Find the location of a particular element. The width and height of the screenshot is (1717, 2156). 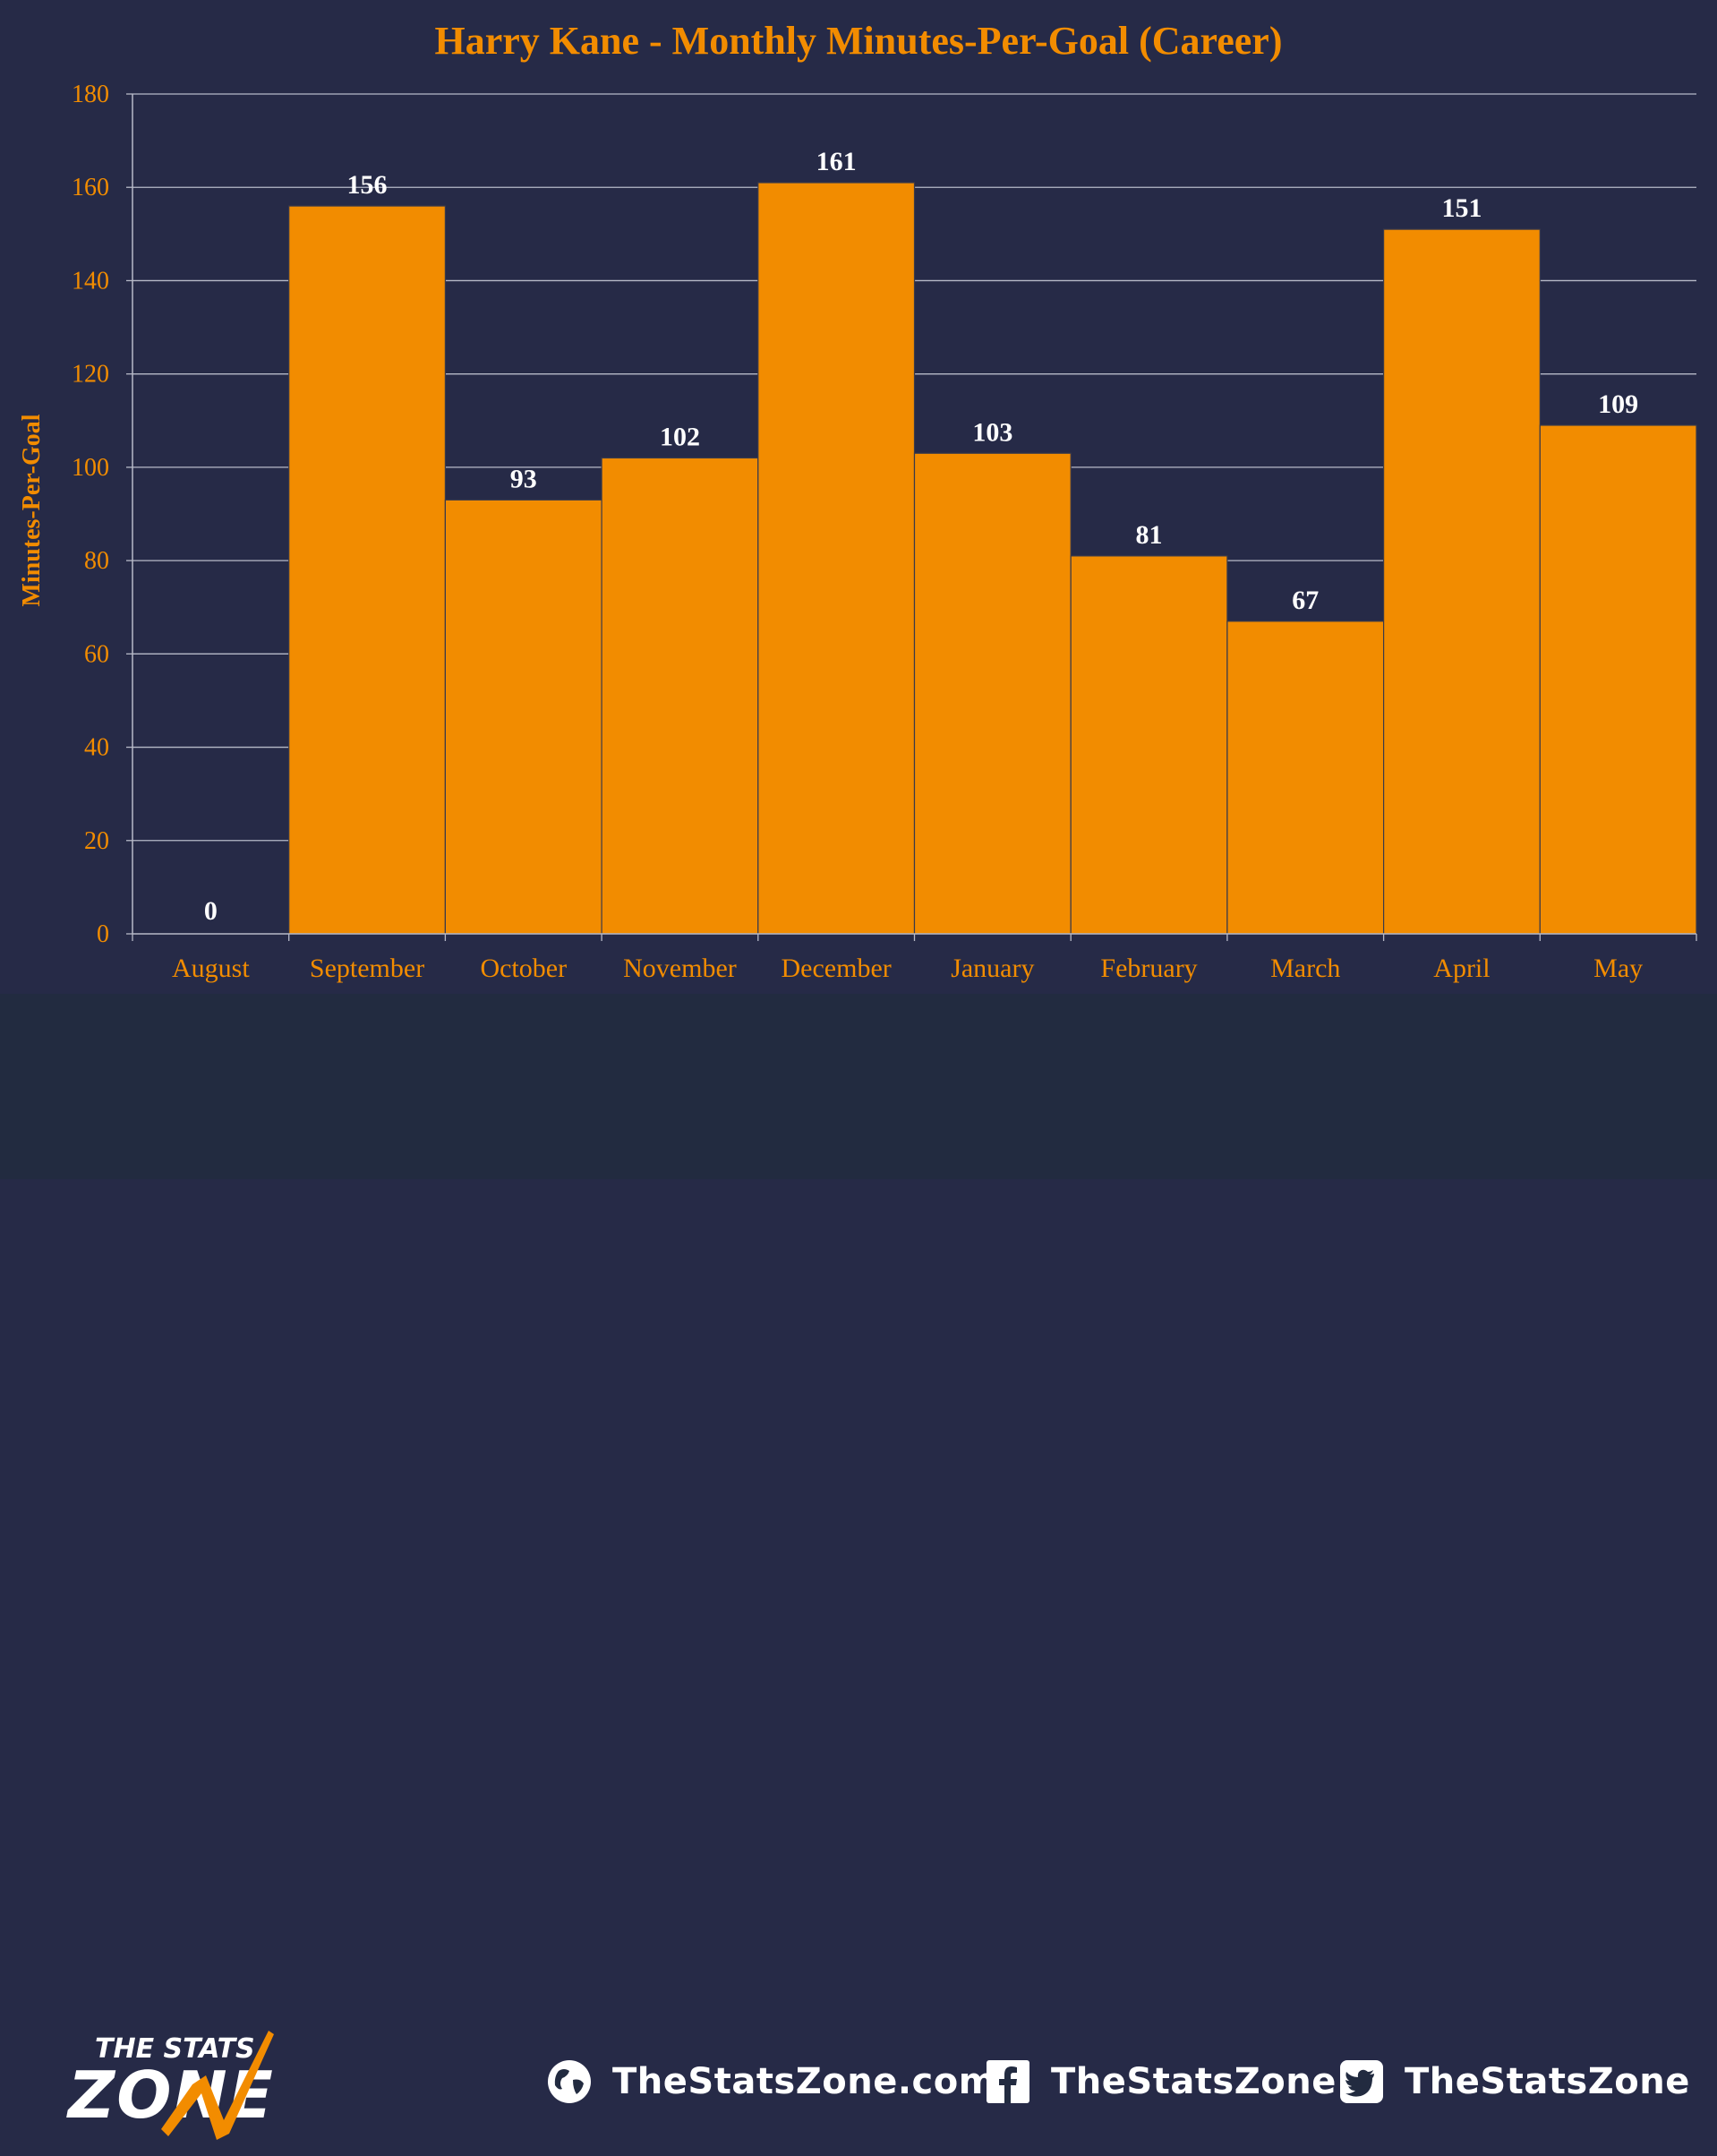

twitter-icon is located at coordinates (1361, 2081).